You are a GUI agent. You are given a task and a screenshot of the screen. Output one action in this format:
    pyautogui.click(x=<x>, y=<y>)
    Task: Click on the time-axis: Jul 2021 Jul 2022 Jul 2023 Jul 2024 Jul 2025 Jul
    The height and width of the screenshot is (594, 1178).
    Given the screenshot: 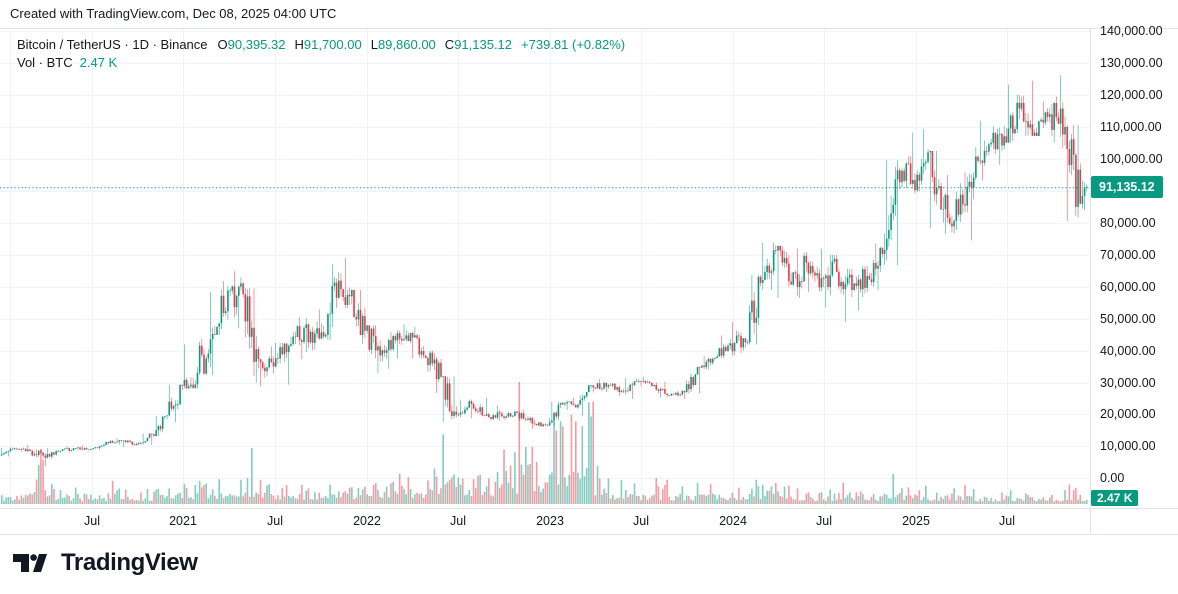 What is the action you would take?
    pyautogui.click(x=545, y=521)
    